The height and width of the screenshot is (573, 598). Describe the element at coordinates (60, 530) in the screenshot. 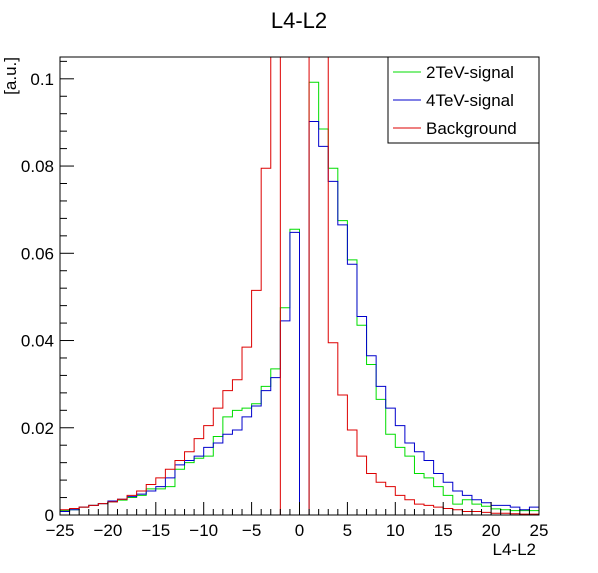

I see `x-tick-label: −25` at that location.